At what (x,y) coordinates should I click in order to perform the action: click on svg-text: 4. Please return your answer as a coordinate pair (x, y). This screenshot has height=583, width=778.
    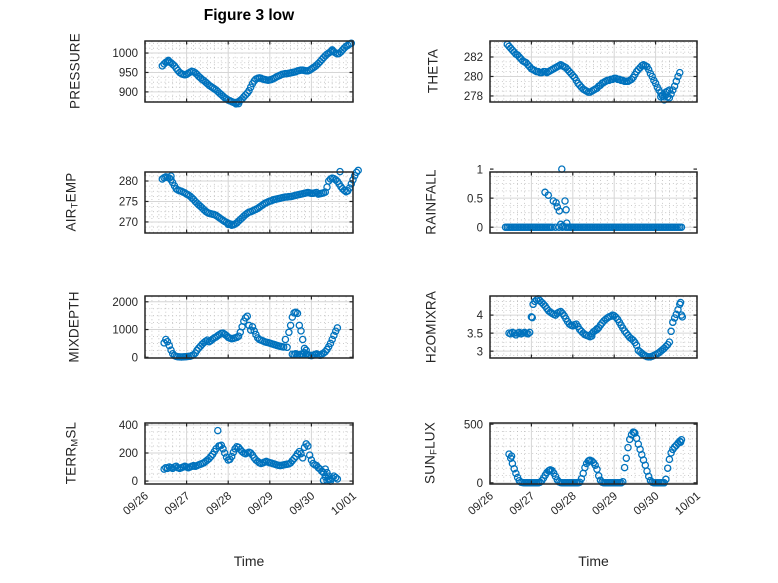
    Looking at the image, I should click on (480, 316).